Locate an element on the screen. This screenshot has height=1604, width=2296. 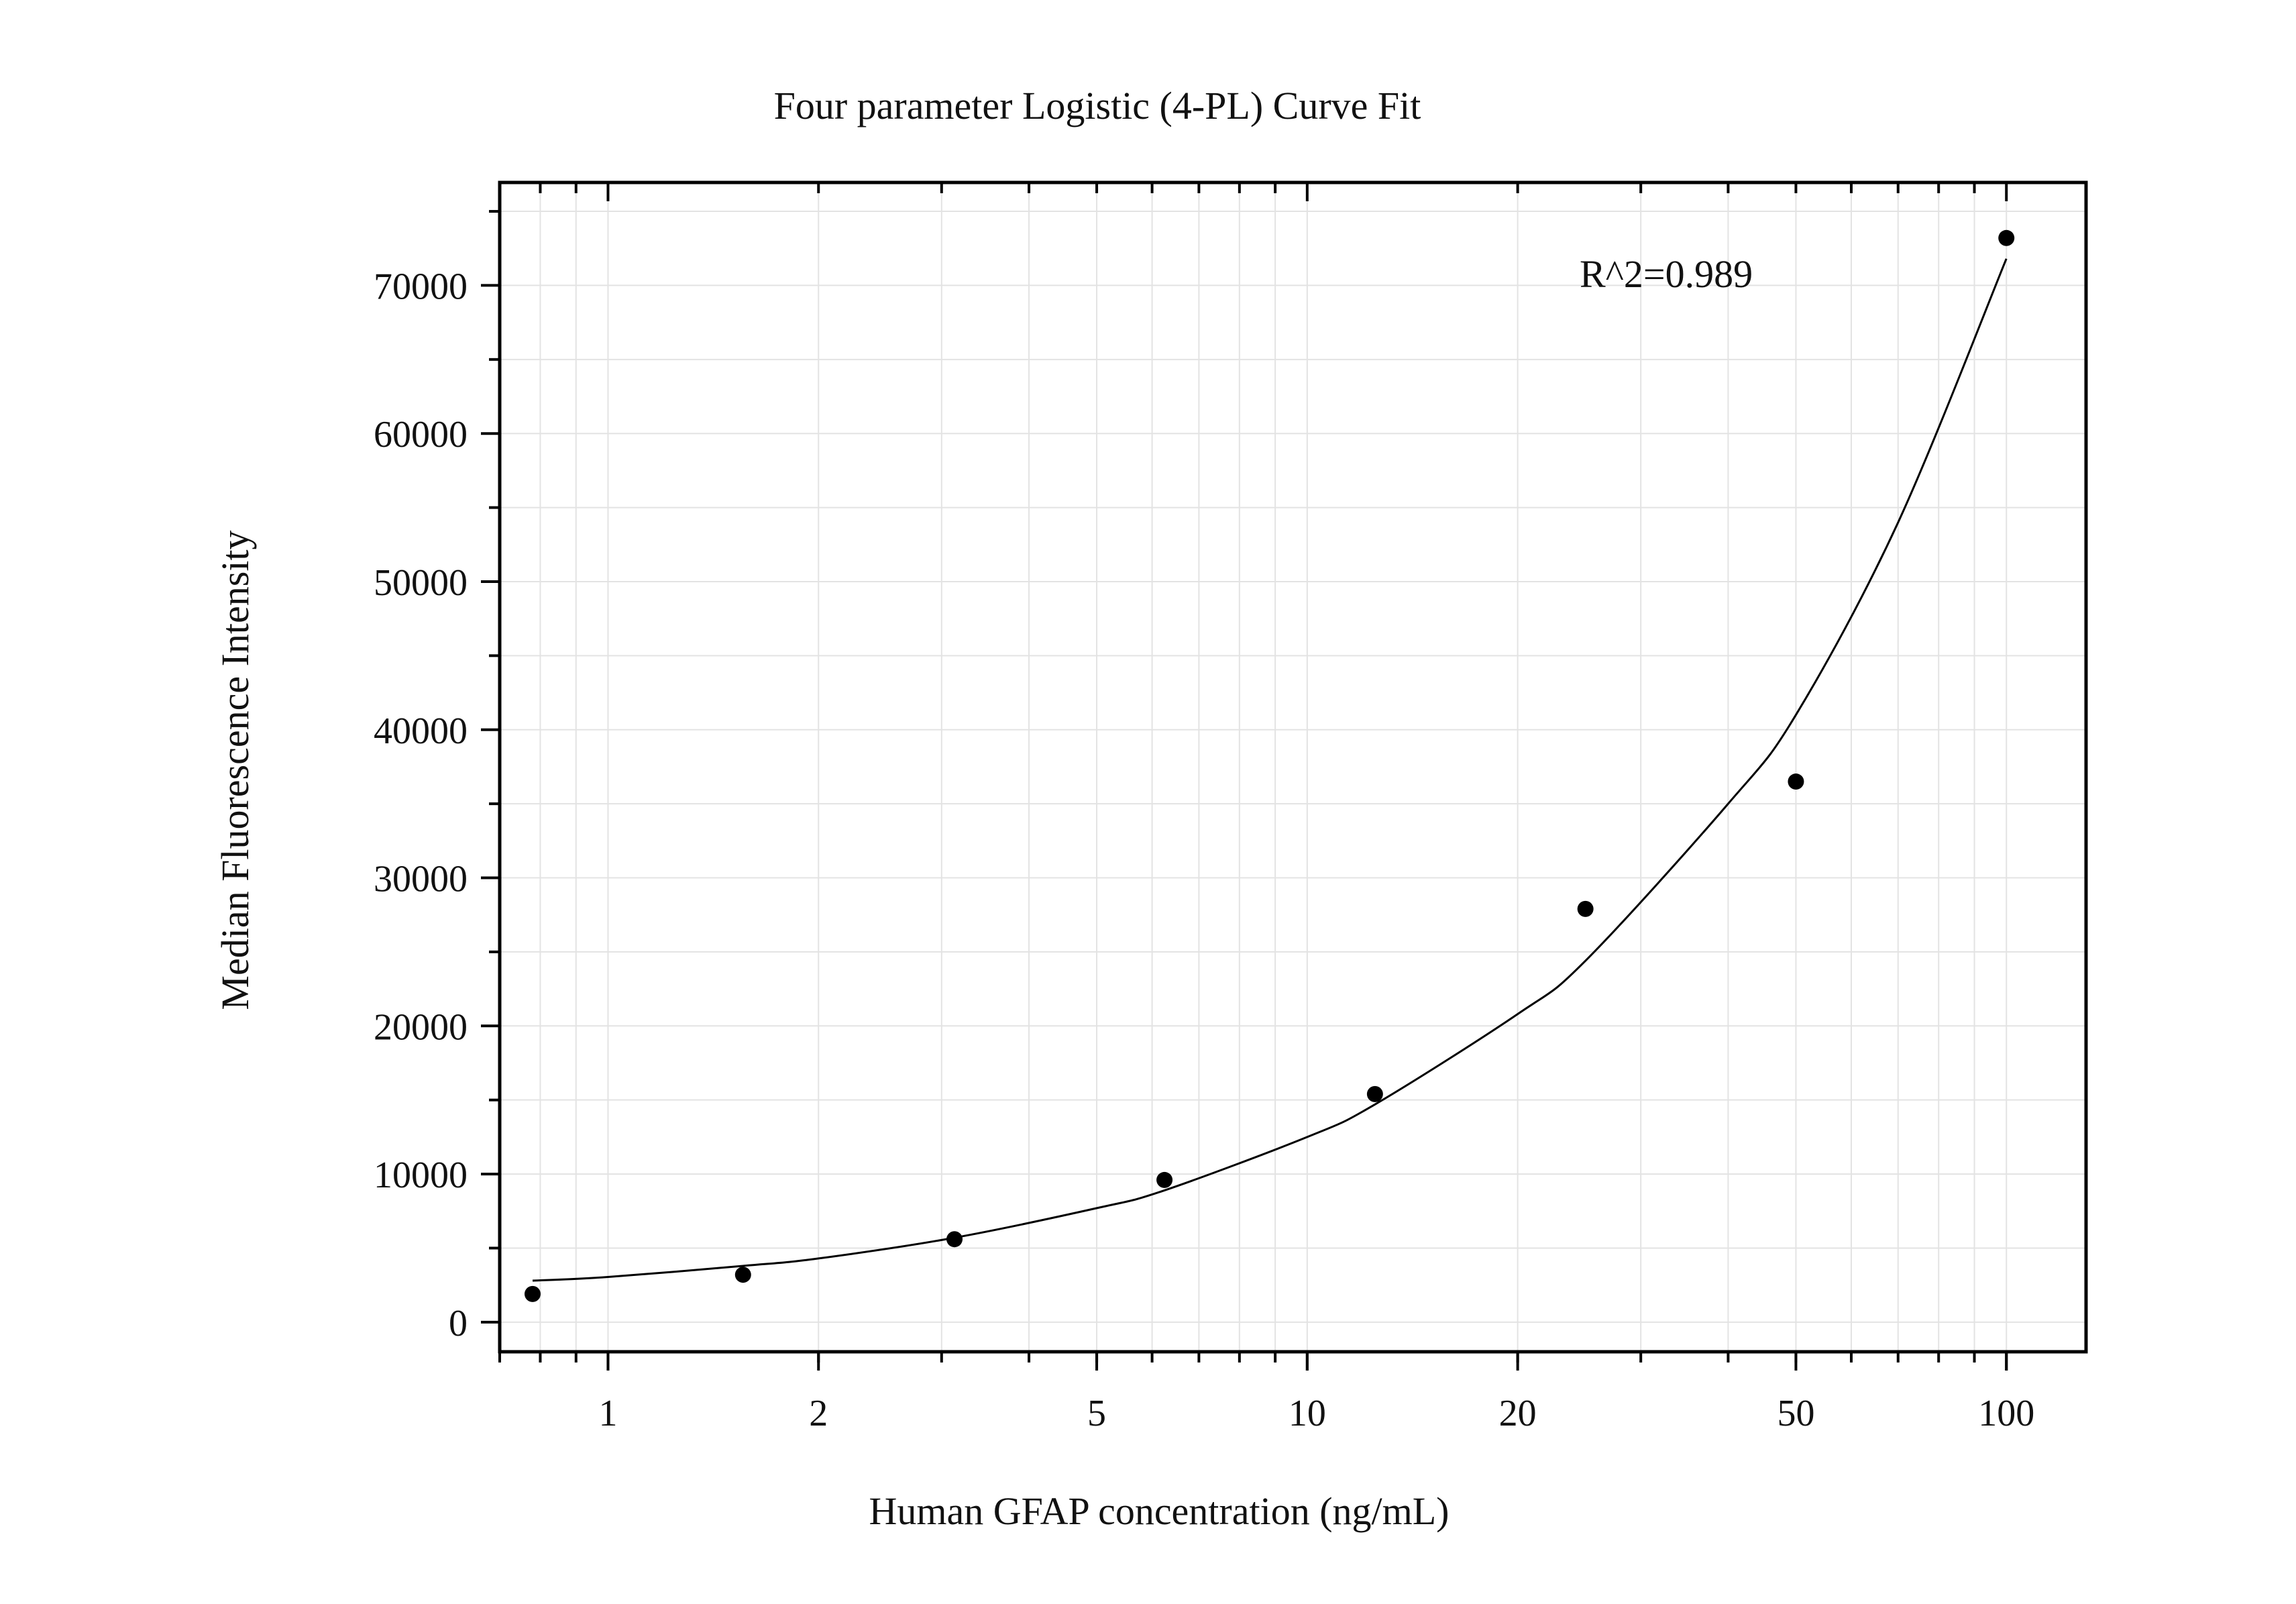
y-tick-label: 10000 is located at coordinates (421, 1175).